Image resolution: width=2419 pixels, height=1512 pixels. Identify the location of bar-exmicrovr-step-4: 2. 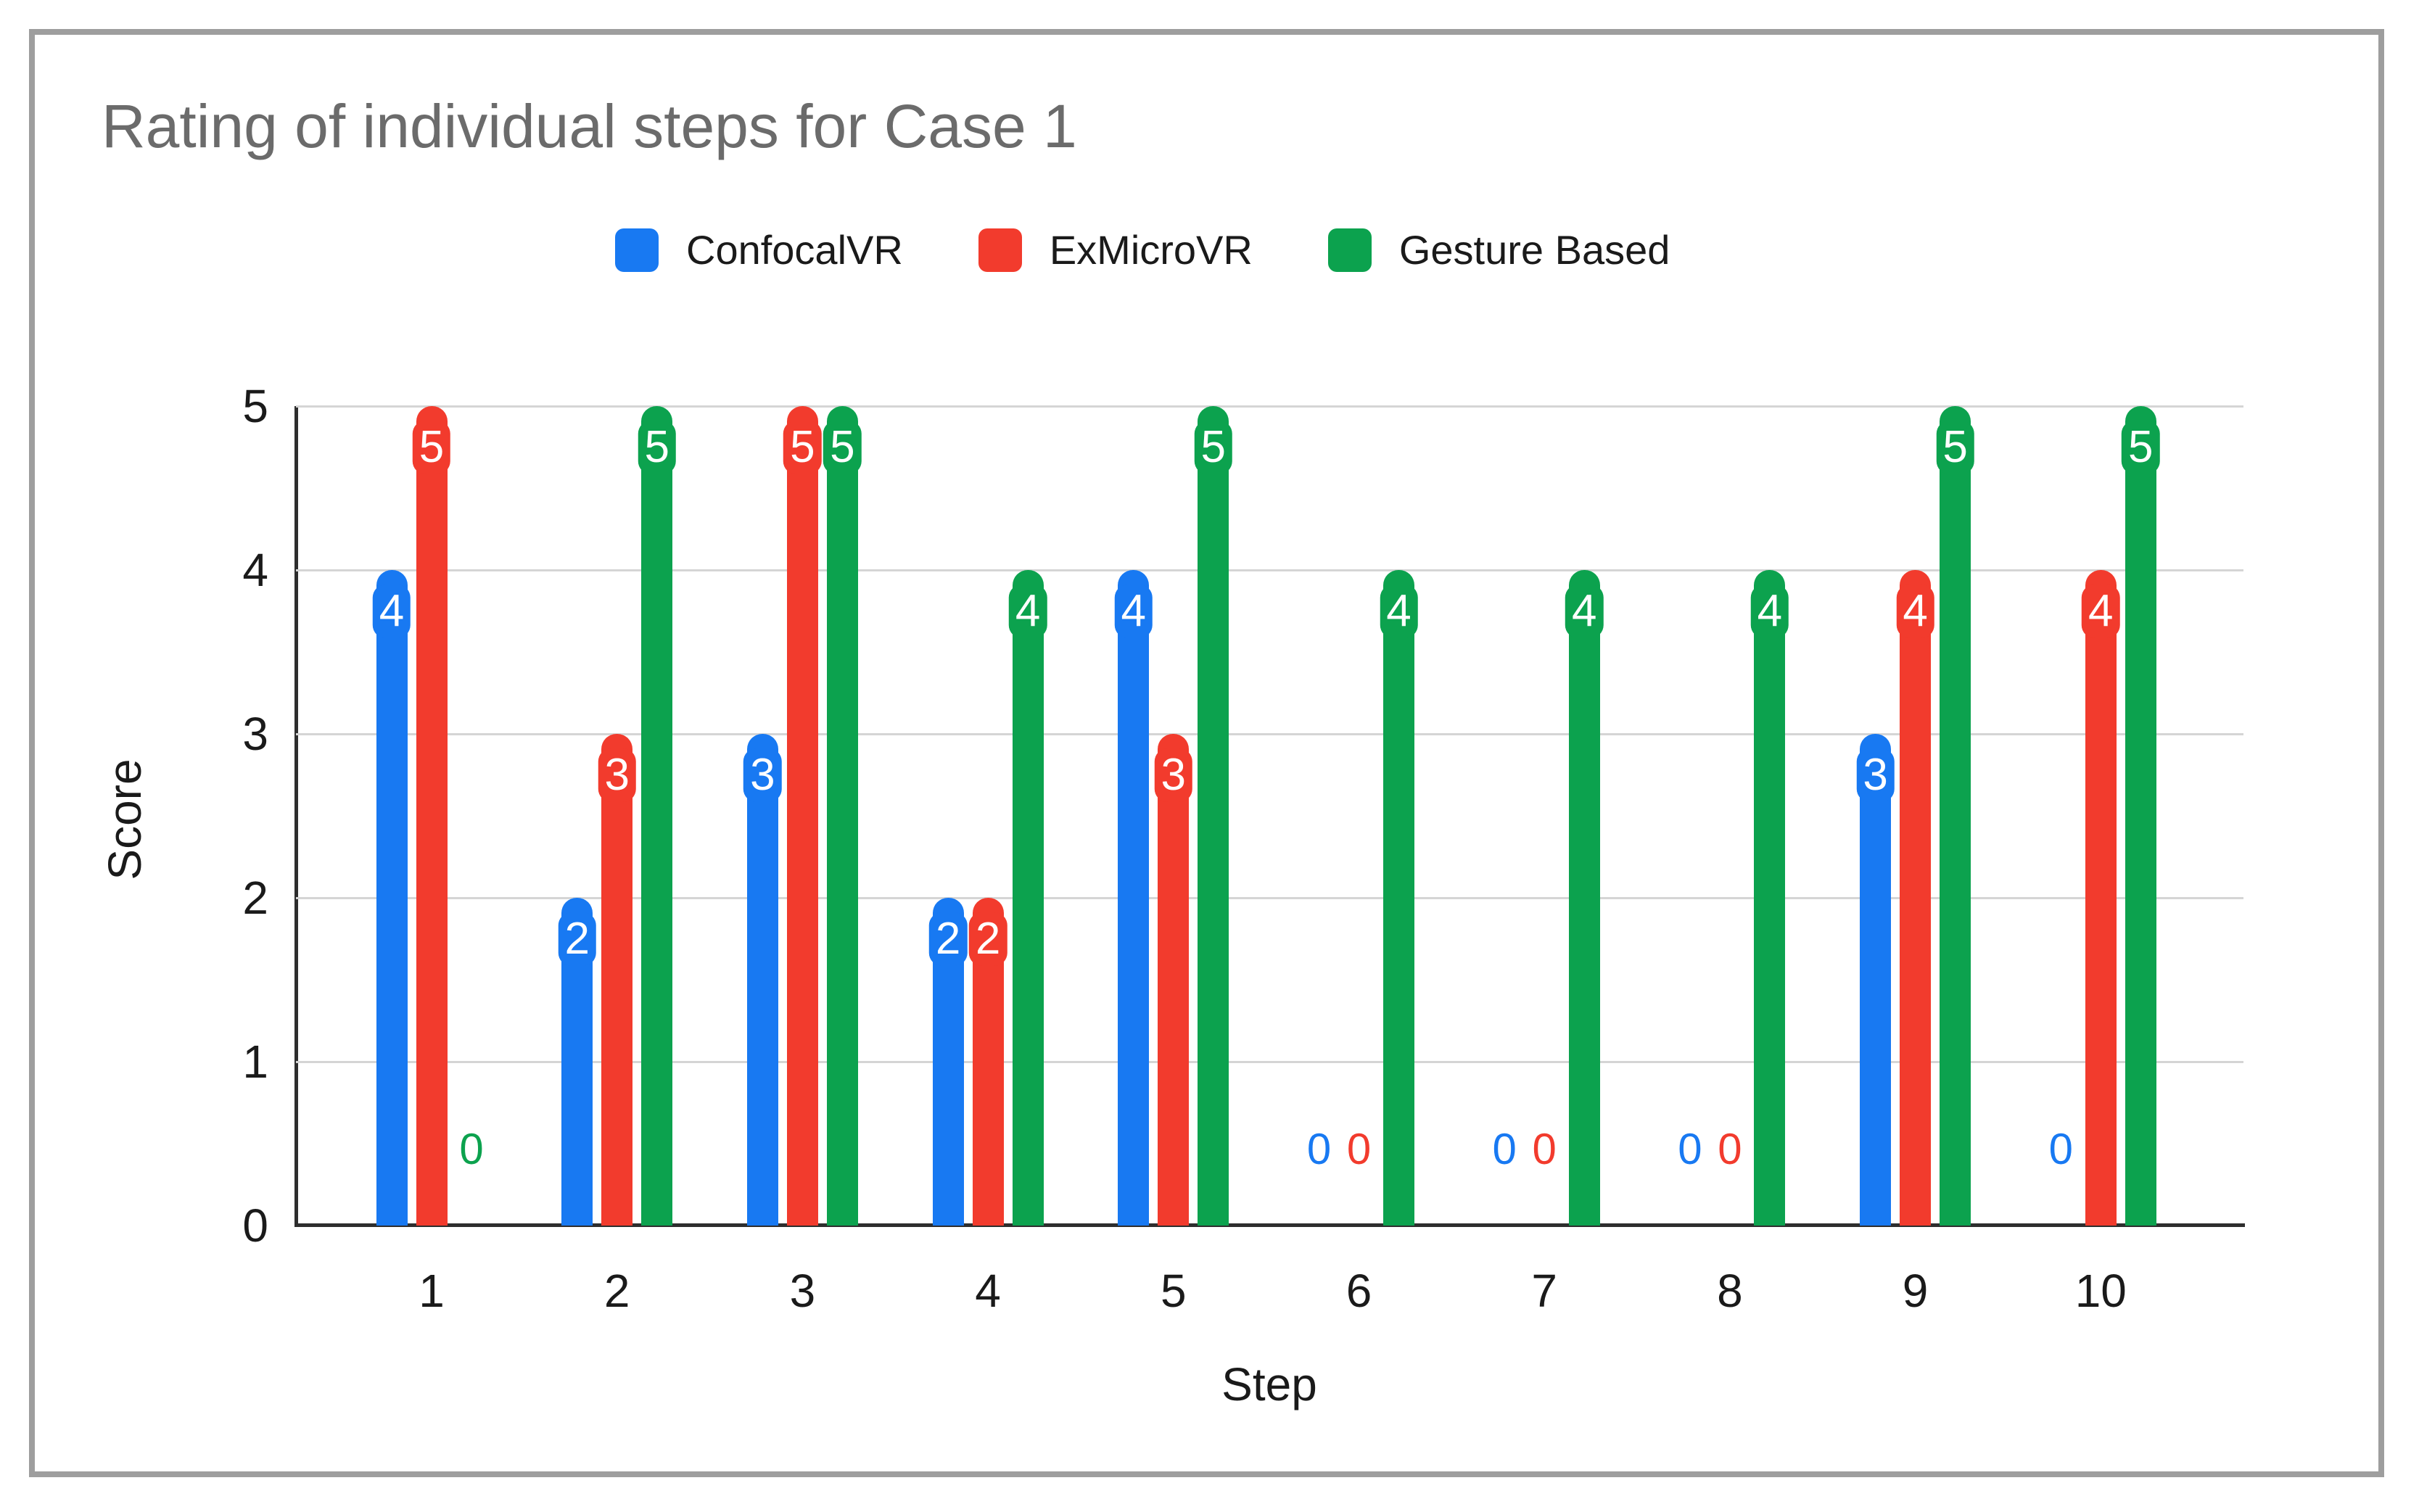
(988, 1062).